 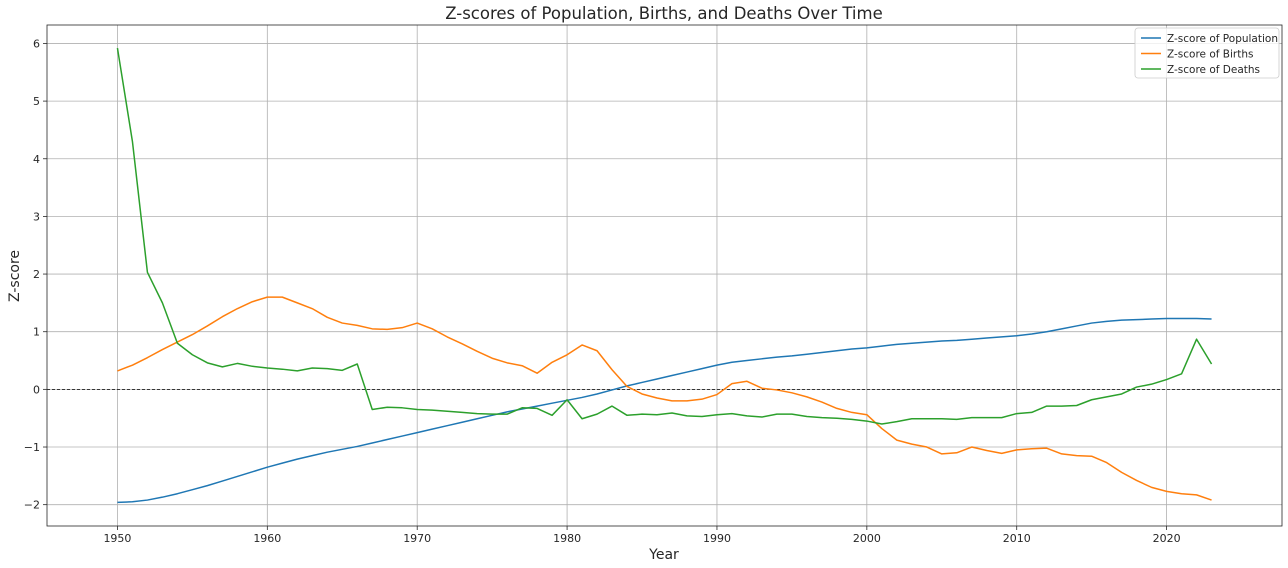 I want to click on legend-box, so click(x=1207, y=53).